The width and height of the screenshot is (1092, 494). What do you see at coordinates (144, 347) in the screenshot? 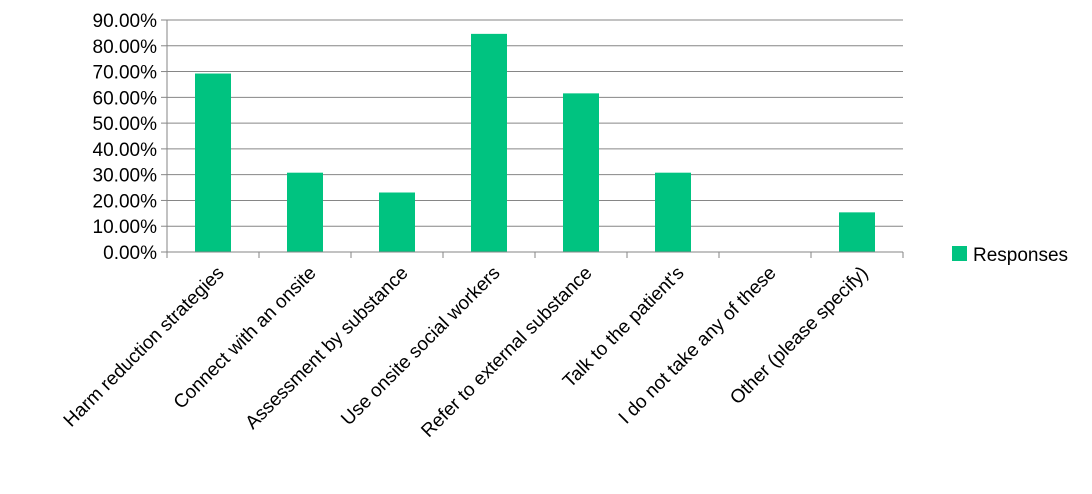
I see `x-tick-label: Harm reduction strategies` at bounding box center [144, 347].